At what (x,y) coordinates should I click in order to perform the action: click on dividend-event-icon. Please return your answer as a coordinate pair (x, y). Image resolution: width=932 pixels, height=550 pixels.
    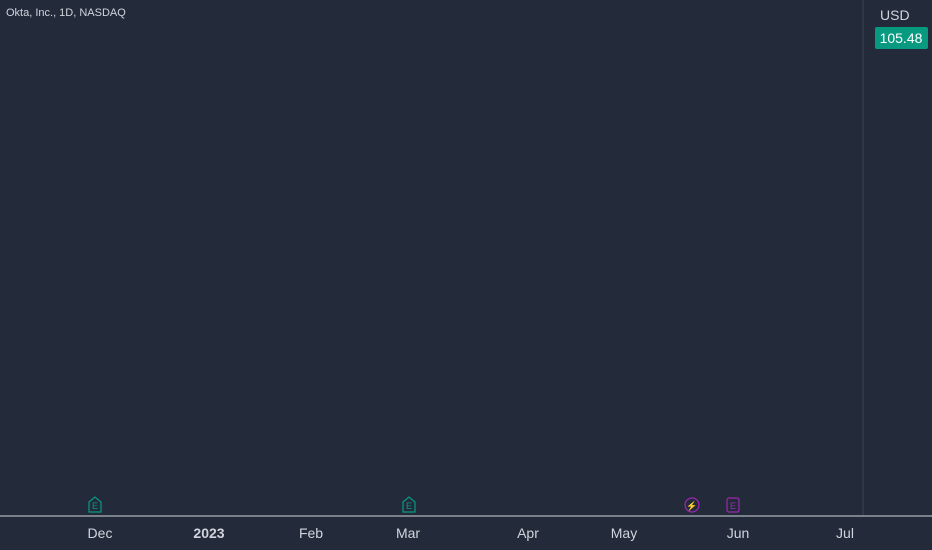
    Looking at the image, I should click on (692, 505).